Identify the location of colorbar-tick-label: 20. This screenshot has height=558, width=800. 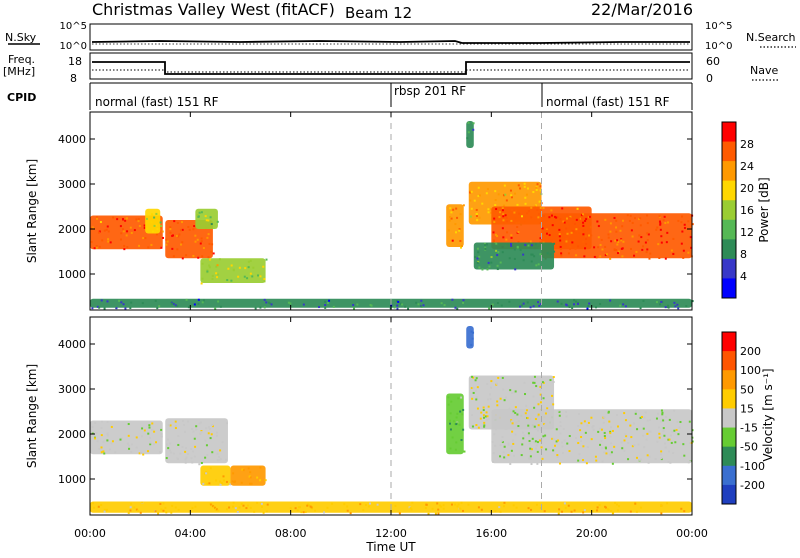
(747, 188).